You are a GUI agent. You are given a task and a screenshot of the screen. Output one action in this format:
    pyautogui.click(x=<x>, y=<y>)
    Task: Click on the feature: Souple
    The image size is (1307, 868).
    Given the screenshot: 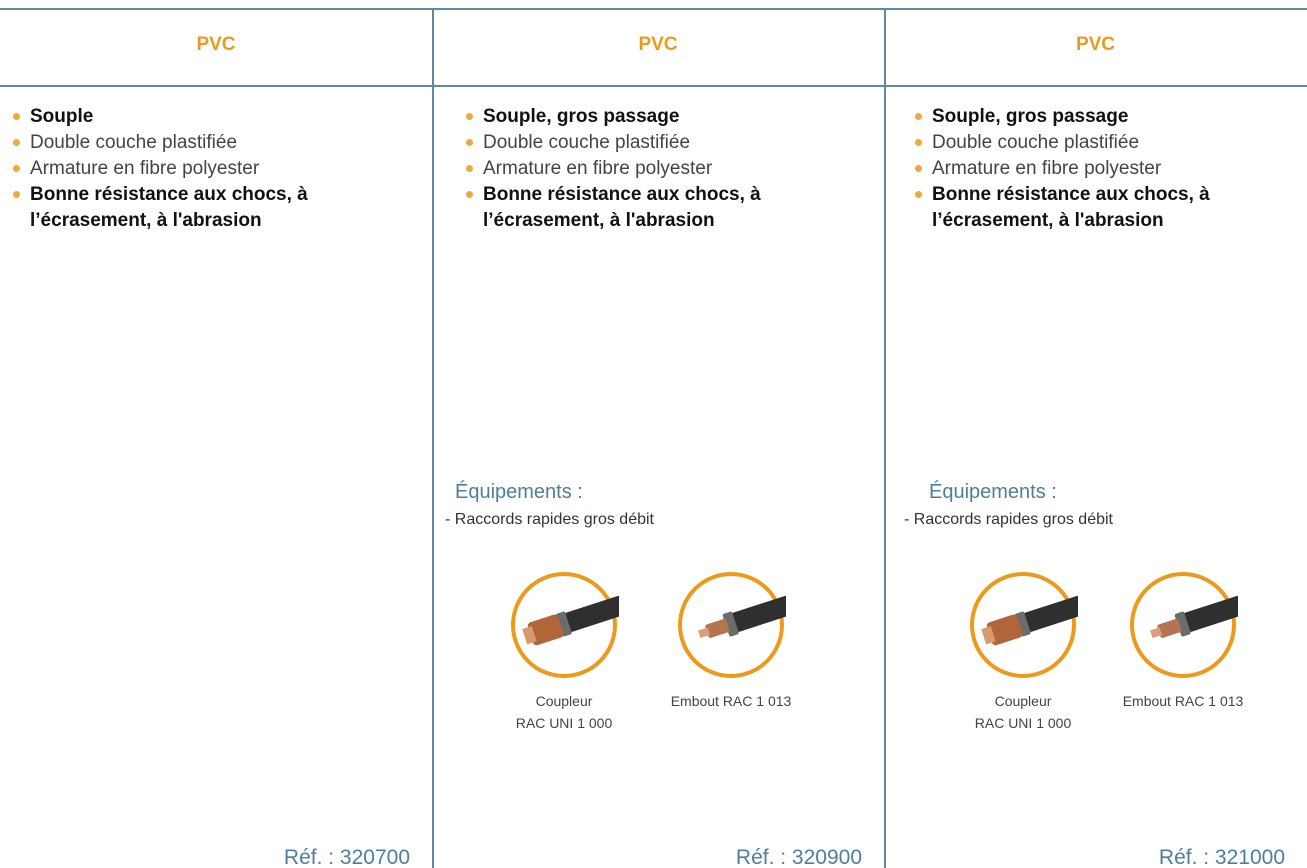 What is the action you would take?
    pyautogui.click(x=212, y=117)
    